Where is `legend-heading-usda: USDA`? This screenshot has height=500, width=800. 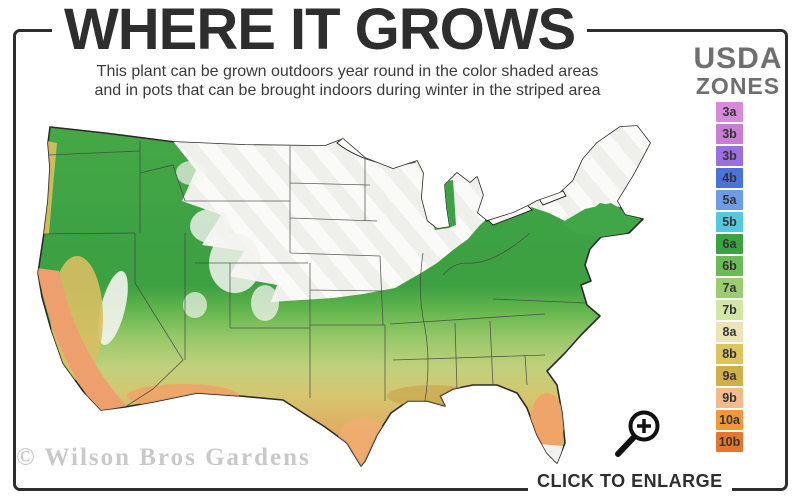
legend-heading-usda: USDA is located at coordinates (738, 58).